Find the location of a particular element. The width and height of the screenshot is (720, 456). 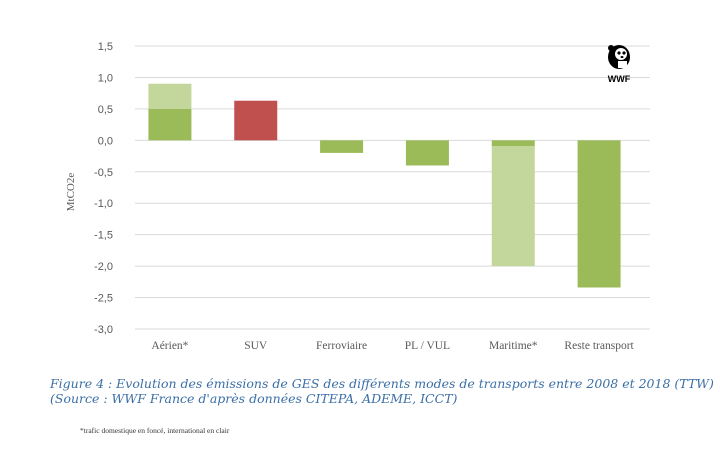

category-label: SUV is located at coordinates (256, 346).